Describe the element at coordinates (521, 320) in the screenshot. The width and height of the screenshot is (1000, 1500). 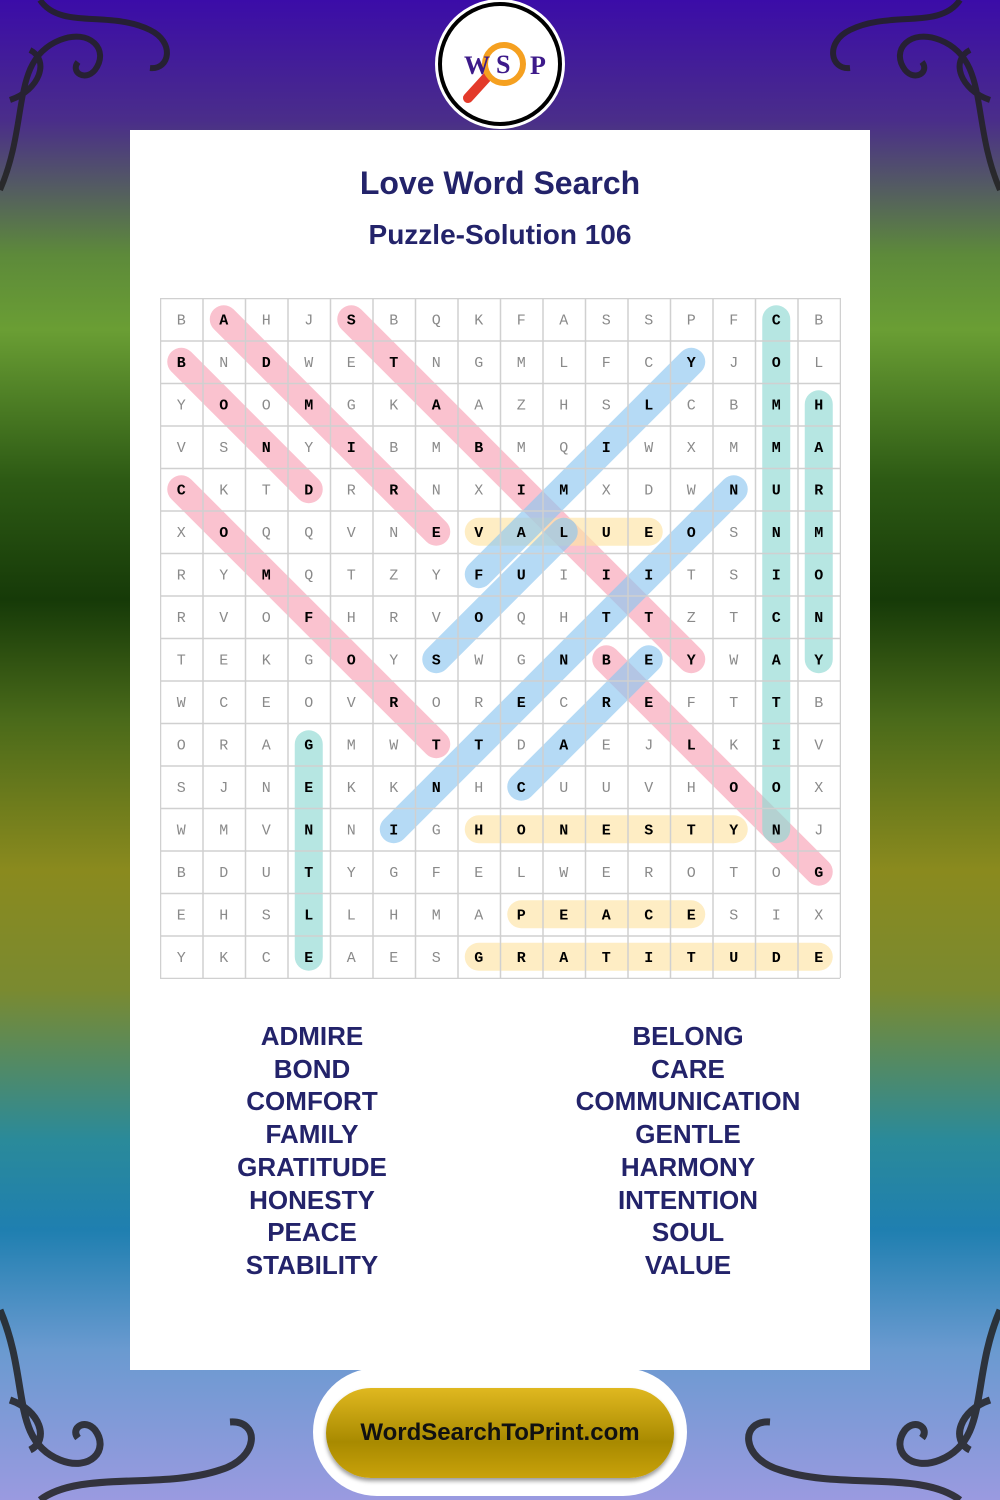
I see `grid-cell: F` at that location.